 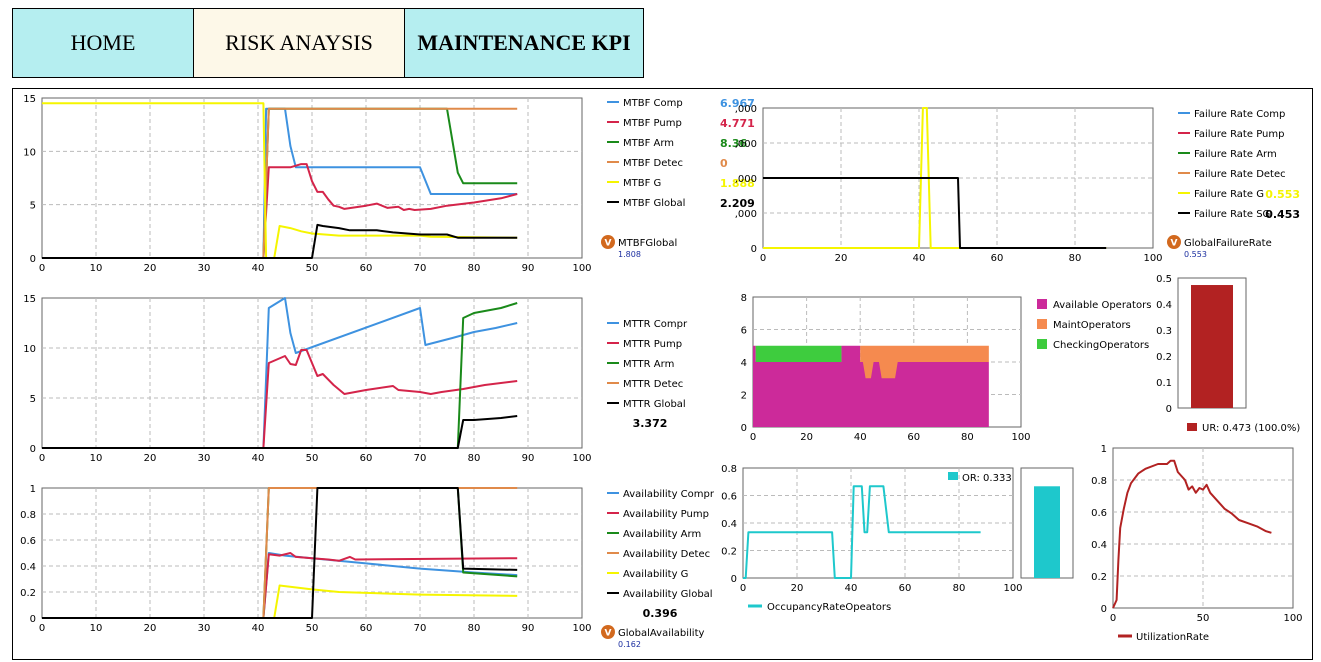 What do you see at coordinates (1240, 174) in the screenshot?
I see `legend-label: Failure Rate Detec` at bounding box center [1240, 174].